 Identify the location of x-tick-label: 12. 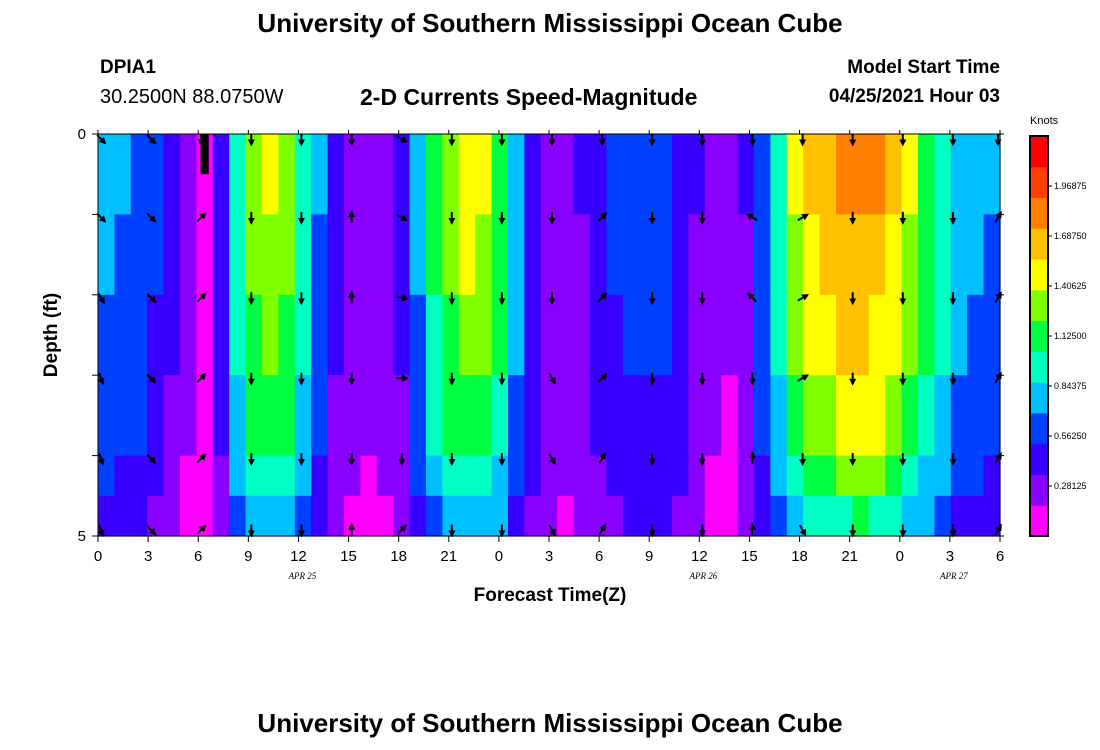
(298, 556).